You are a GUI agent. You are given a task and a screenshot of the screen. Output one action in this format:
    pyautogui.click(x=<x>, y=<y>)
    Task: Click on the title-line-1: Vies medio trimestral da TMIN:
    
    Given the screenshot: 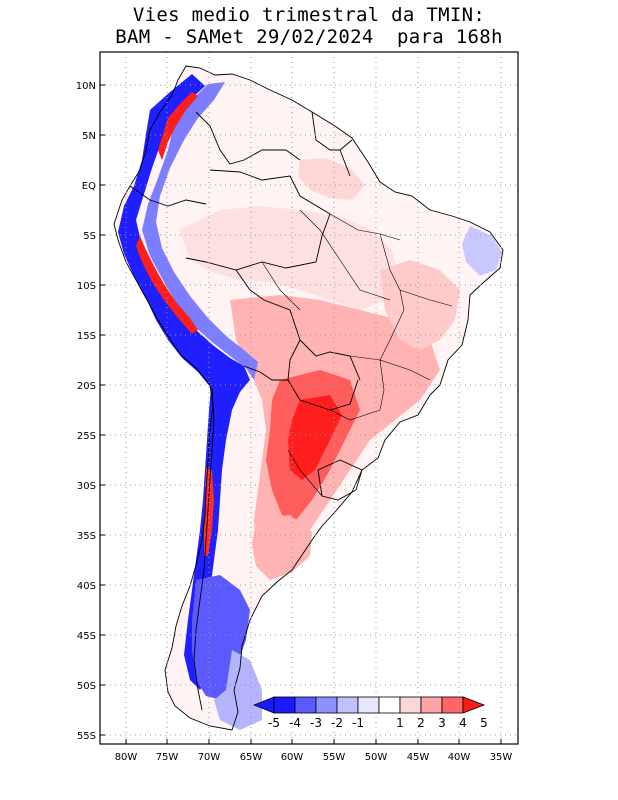 What is the action you would take?
    pyautogui.click(x=309, y=15)
    